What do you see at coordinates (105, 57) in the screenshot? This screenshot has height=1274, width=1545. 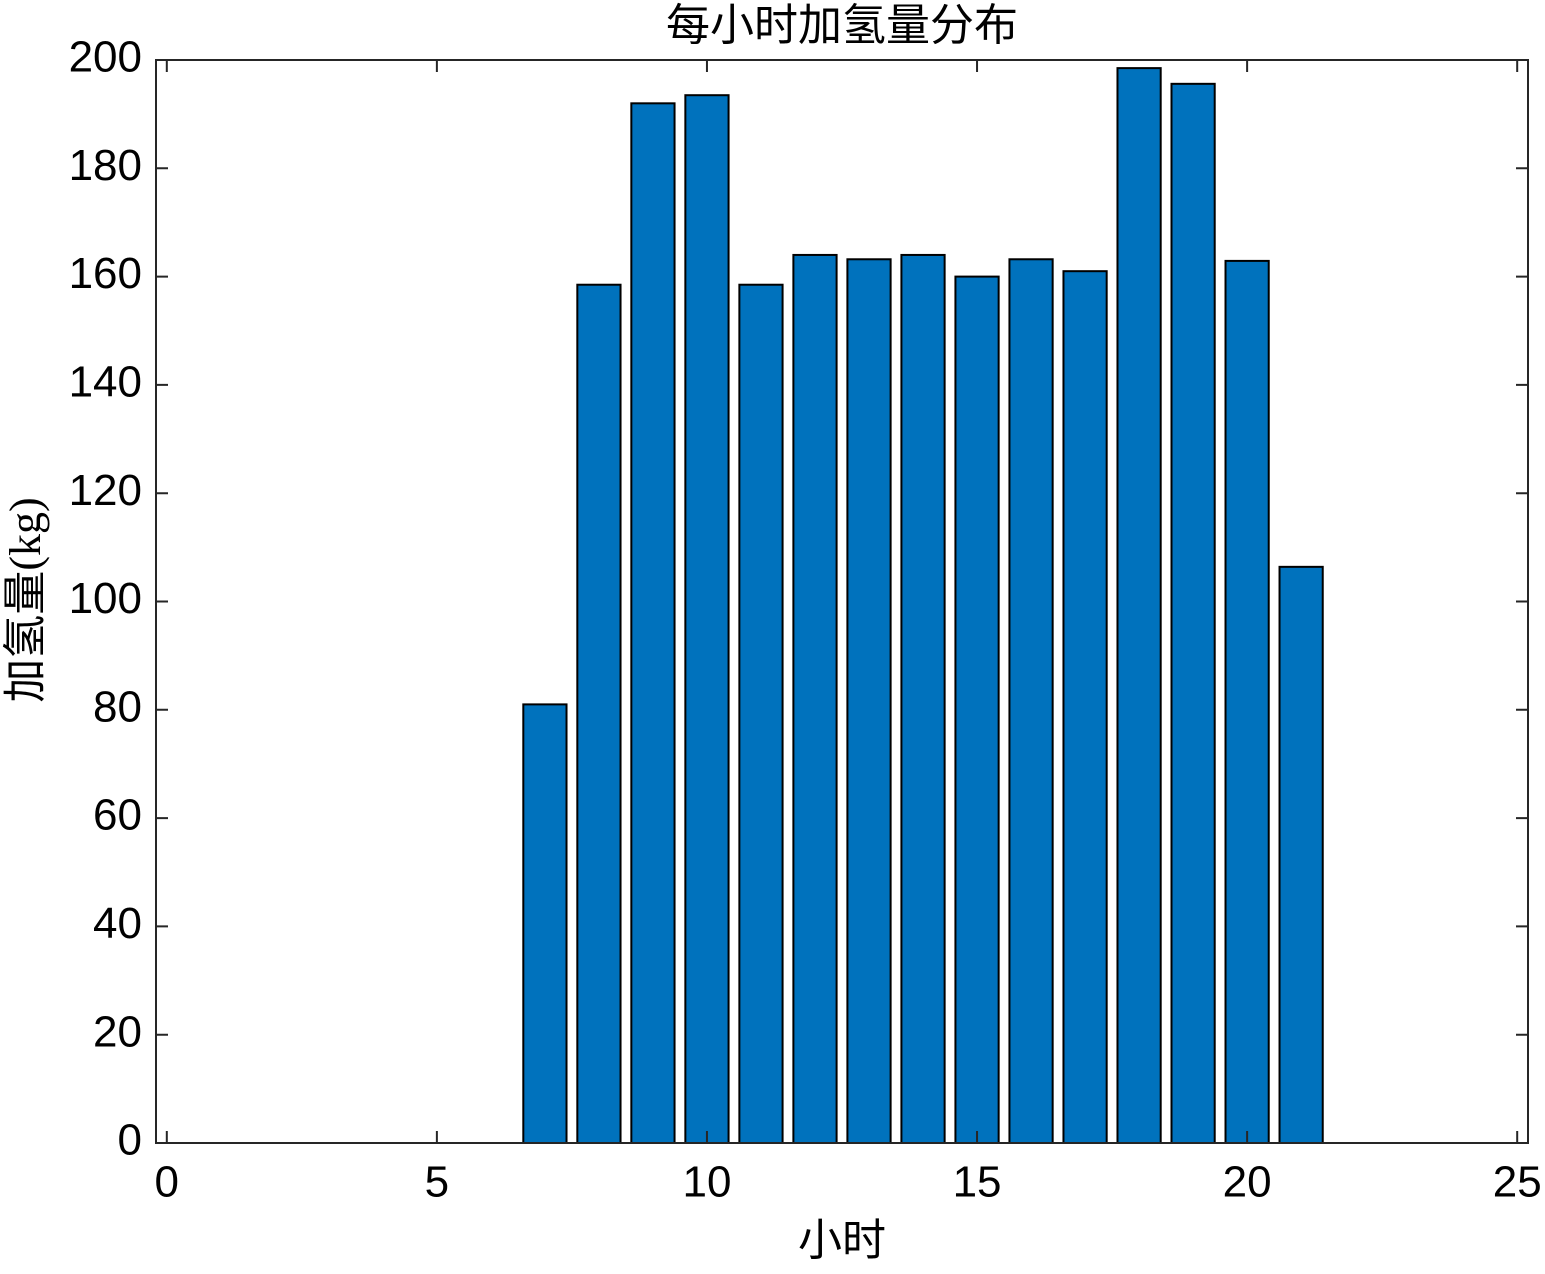 I see `y-tick-label: 200` at bounding box center [105, 57].